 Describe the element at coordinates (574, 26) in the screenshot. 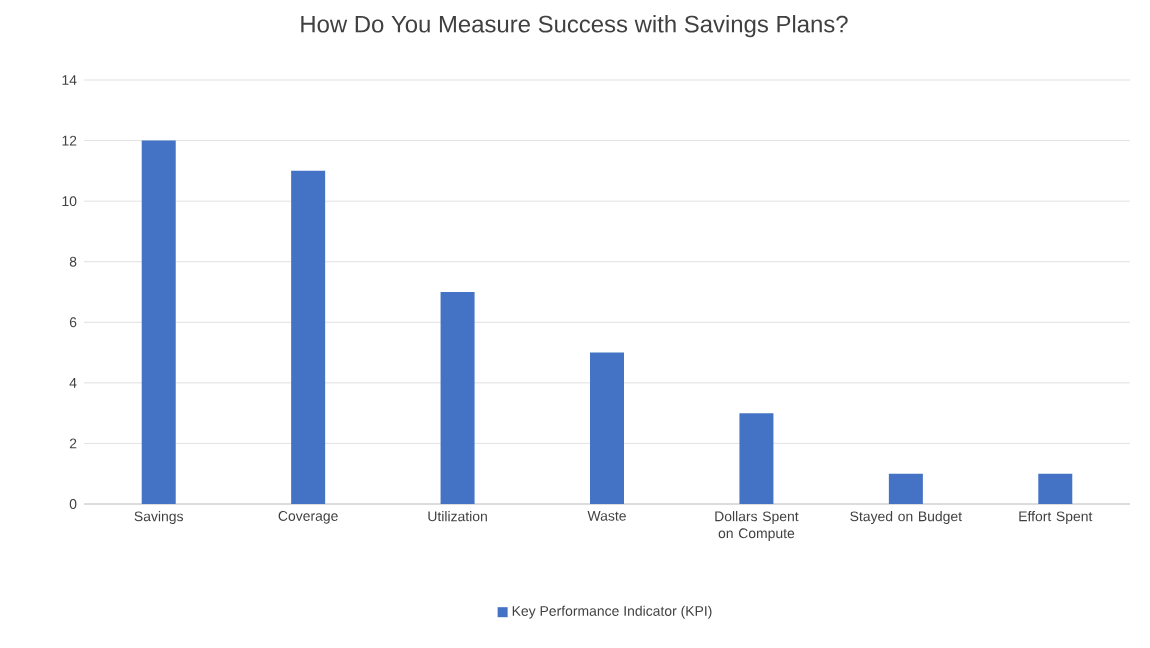

I see `chart-title: How Do You Measure Success with Savings Plans?` at that location.